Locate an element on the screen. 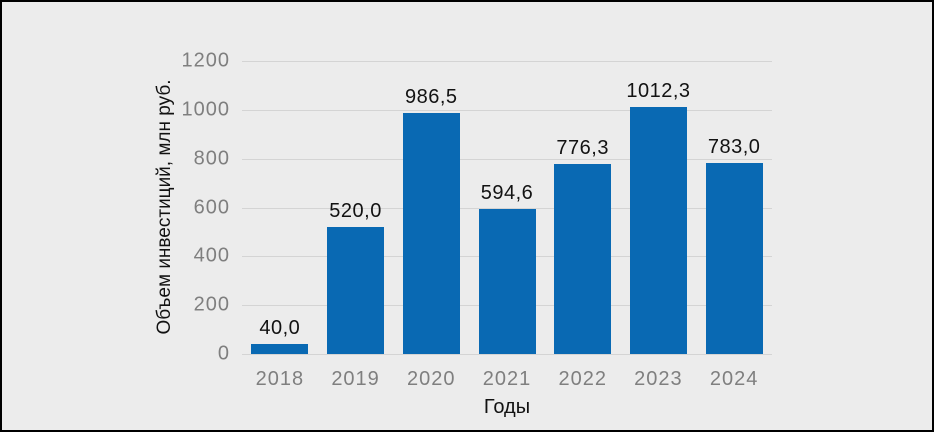 Image resolution: width=934 pixels, height=432 pixels. bar-2023 is located at coordinates (658, 230).